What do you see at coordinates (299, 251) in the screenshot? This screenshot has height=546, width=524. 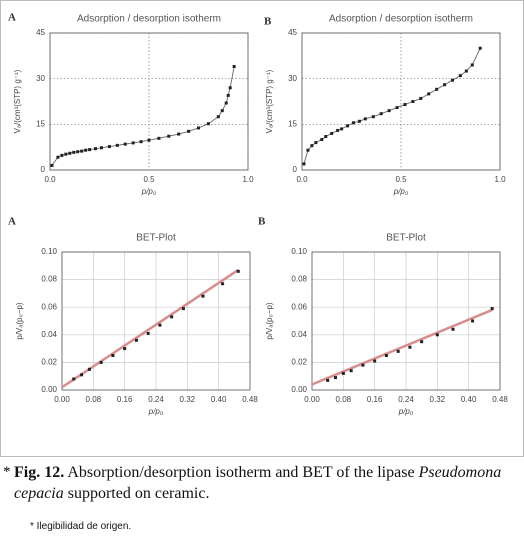 I see `y-tick-label: 0.10` at bounding box center [299, 251].